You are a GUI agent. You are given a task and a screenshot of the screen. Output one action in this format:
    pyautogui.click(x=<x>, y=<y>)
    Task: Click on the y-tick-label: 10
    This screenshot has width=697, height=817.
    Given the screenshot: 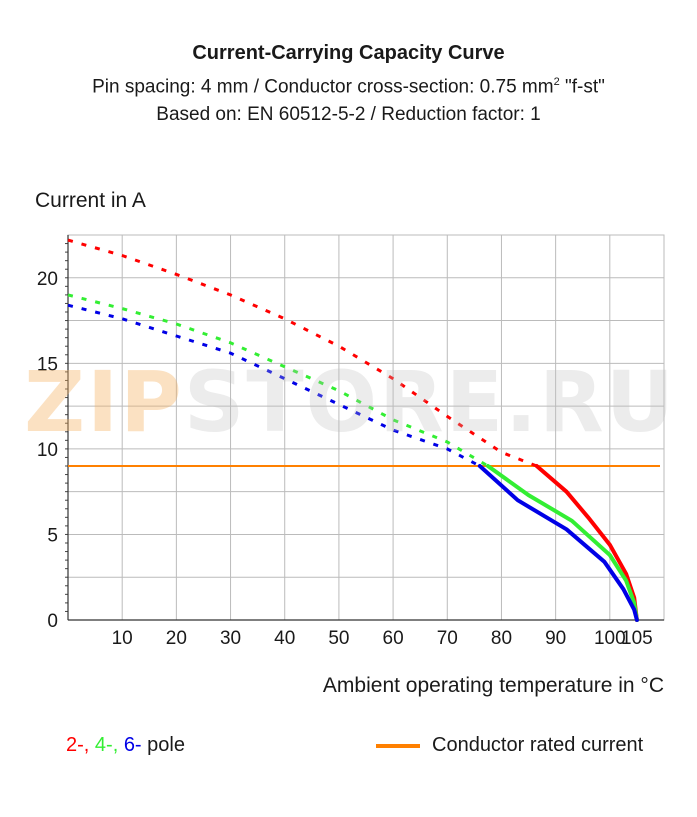 What is the action you would take?
    pyautogui.click(x=47, y=450)
    